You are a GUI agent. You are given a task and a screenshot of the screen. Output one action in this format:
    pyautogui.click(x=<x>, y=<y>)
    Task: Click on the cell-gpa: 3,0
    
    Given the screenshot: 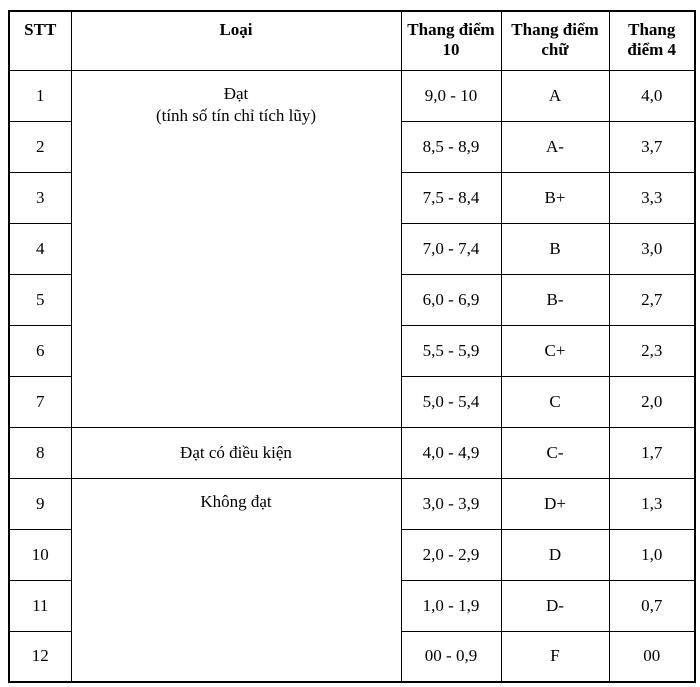 What is the action you would take?
    pyautogui.click(x=652, y=248)
    